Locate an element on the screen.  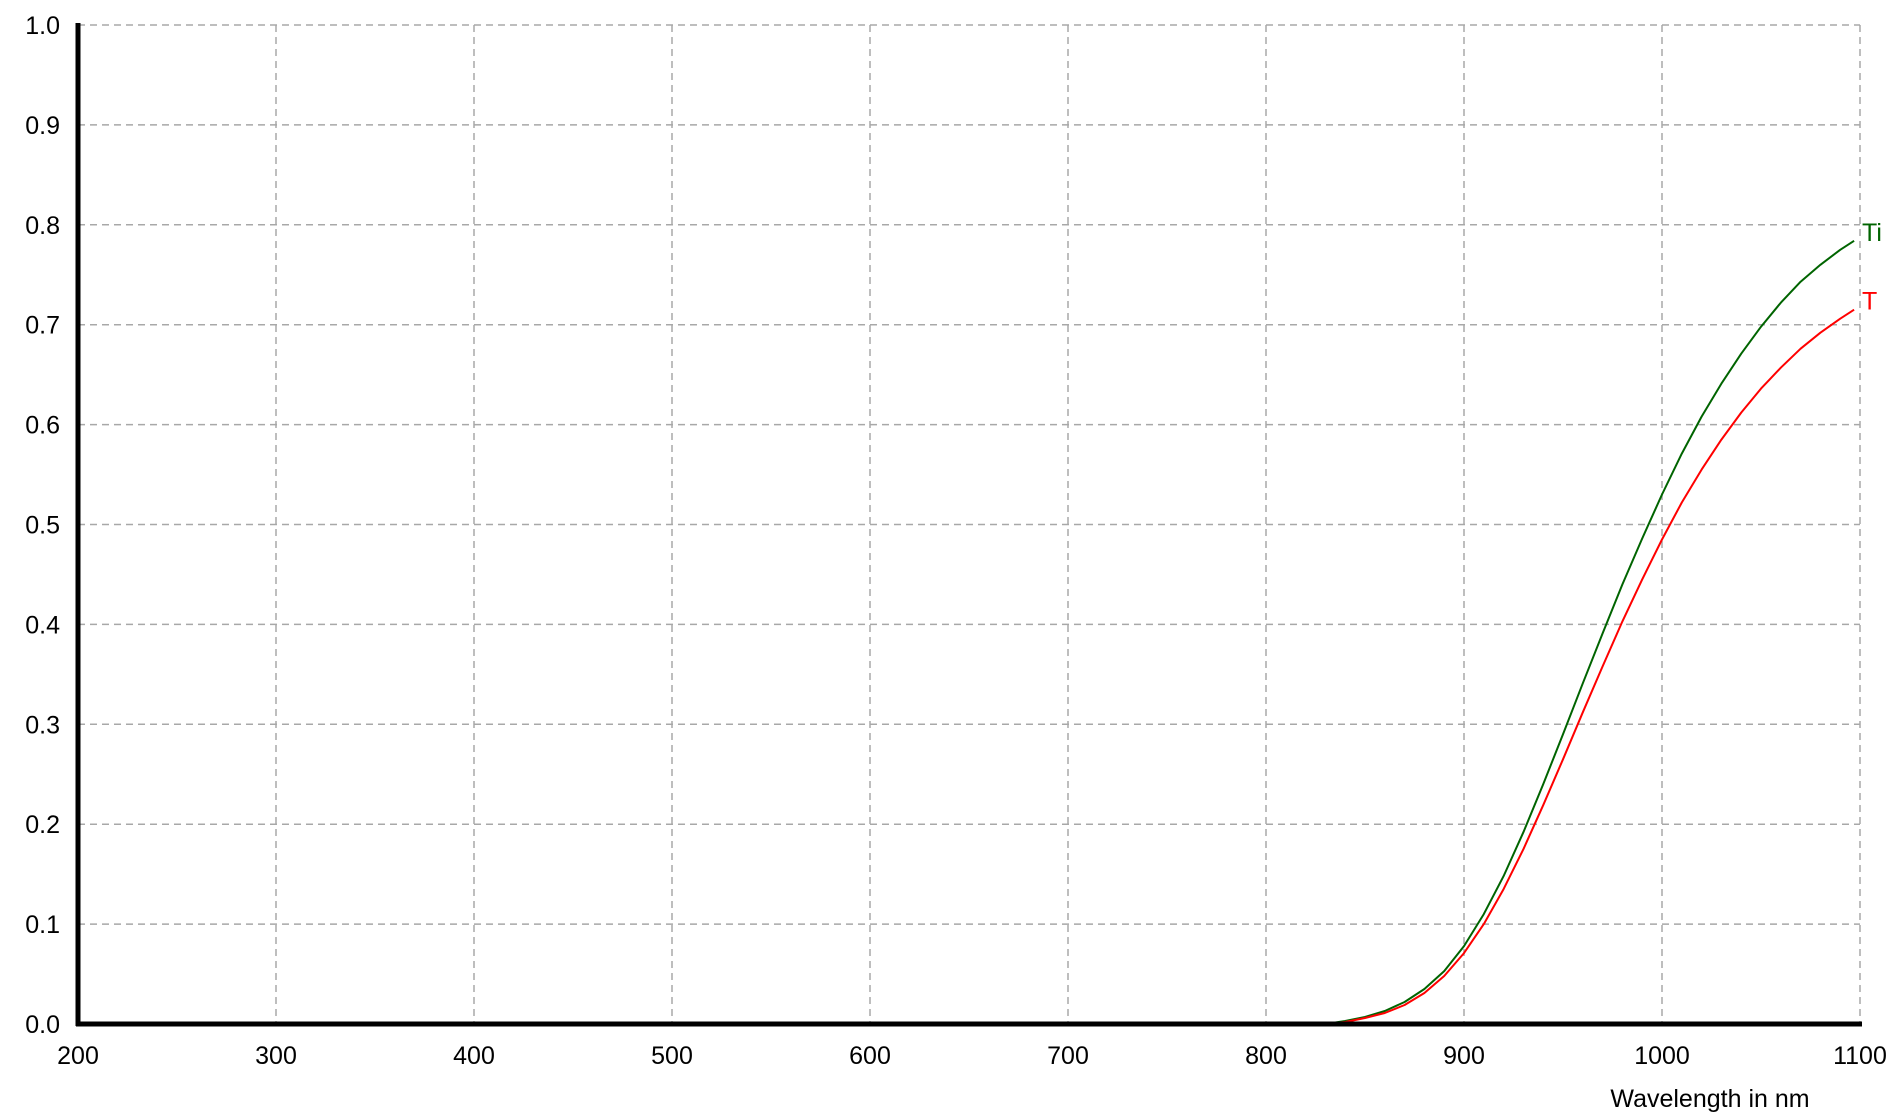
y-tick-label: 0.2 is located at coordinates (42, 825).